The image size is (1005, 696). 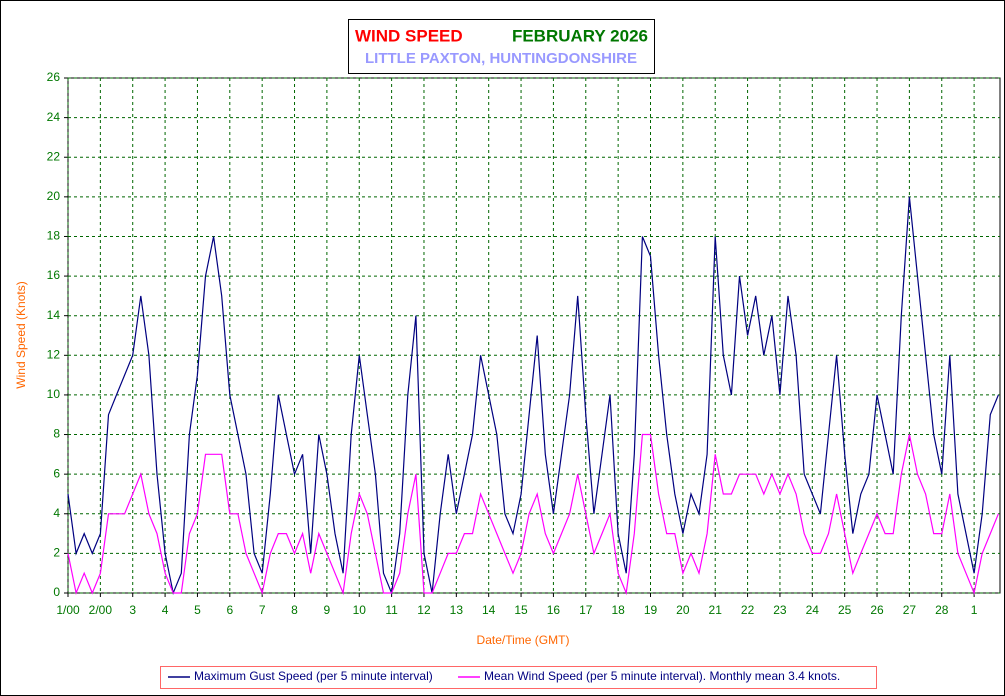 What do you see at coordinates (942, 610) in the screenshot?
I see `x-tick-label: 28` at bounding box center [942, 610].